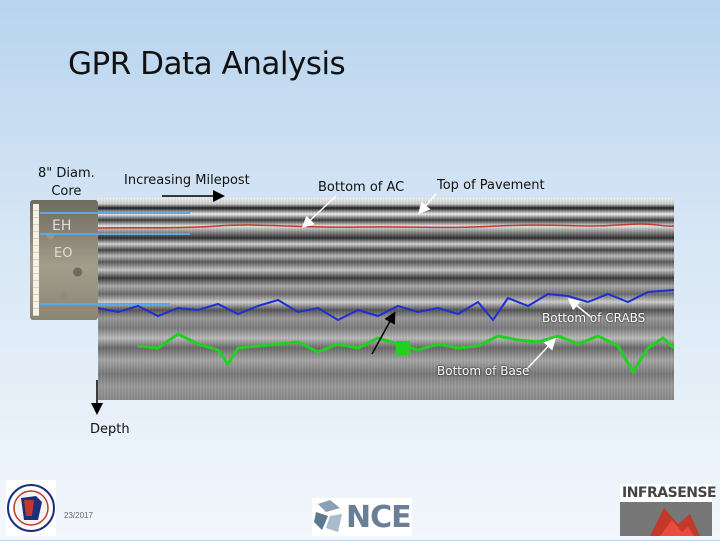  What do you see at coordinates (78, 515) in the screenshot?
I see `slide-date: 23/2017` at bounding box center [78, 515].